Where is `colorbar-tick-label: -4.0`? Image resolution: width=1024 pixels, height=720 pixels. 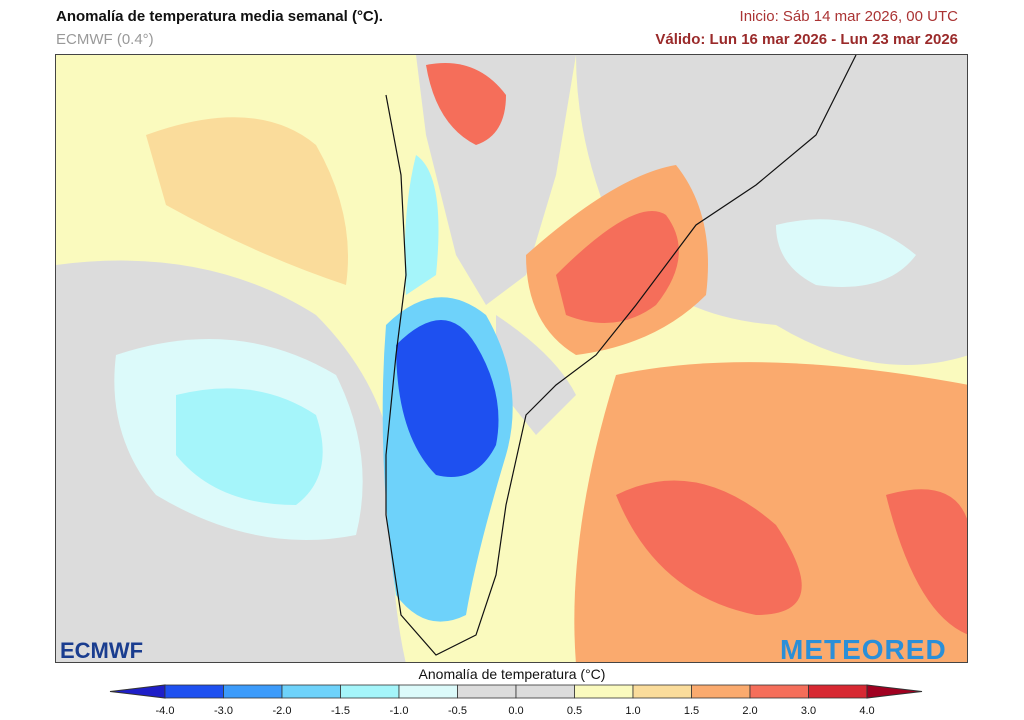
colorbar-tick-label: -4.0 is located at coordinates (165, 711).